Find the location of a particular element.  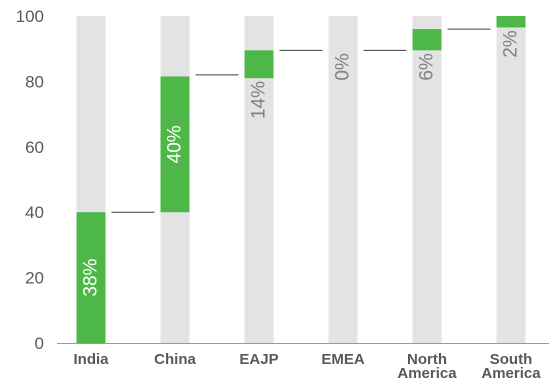

category-label: EAJP is located at coordinates (258, 359).